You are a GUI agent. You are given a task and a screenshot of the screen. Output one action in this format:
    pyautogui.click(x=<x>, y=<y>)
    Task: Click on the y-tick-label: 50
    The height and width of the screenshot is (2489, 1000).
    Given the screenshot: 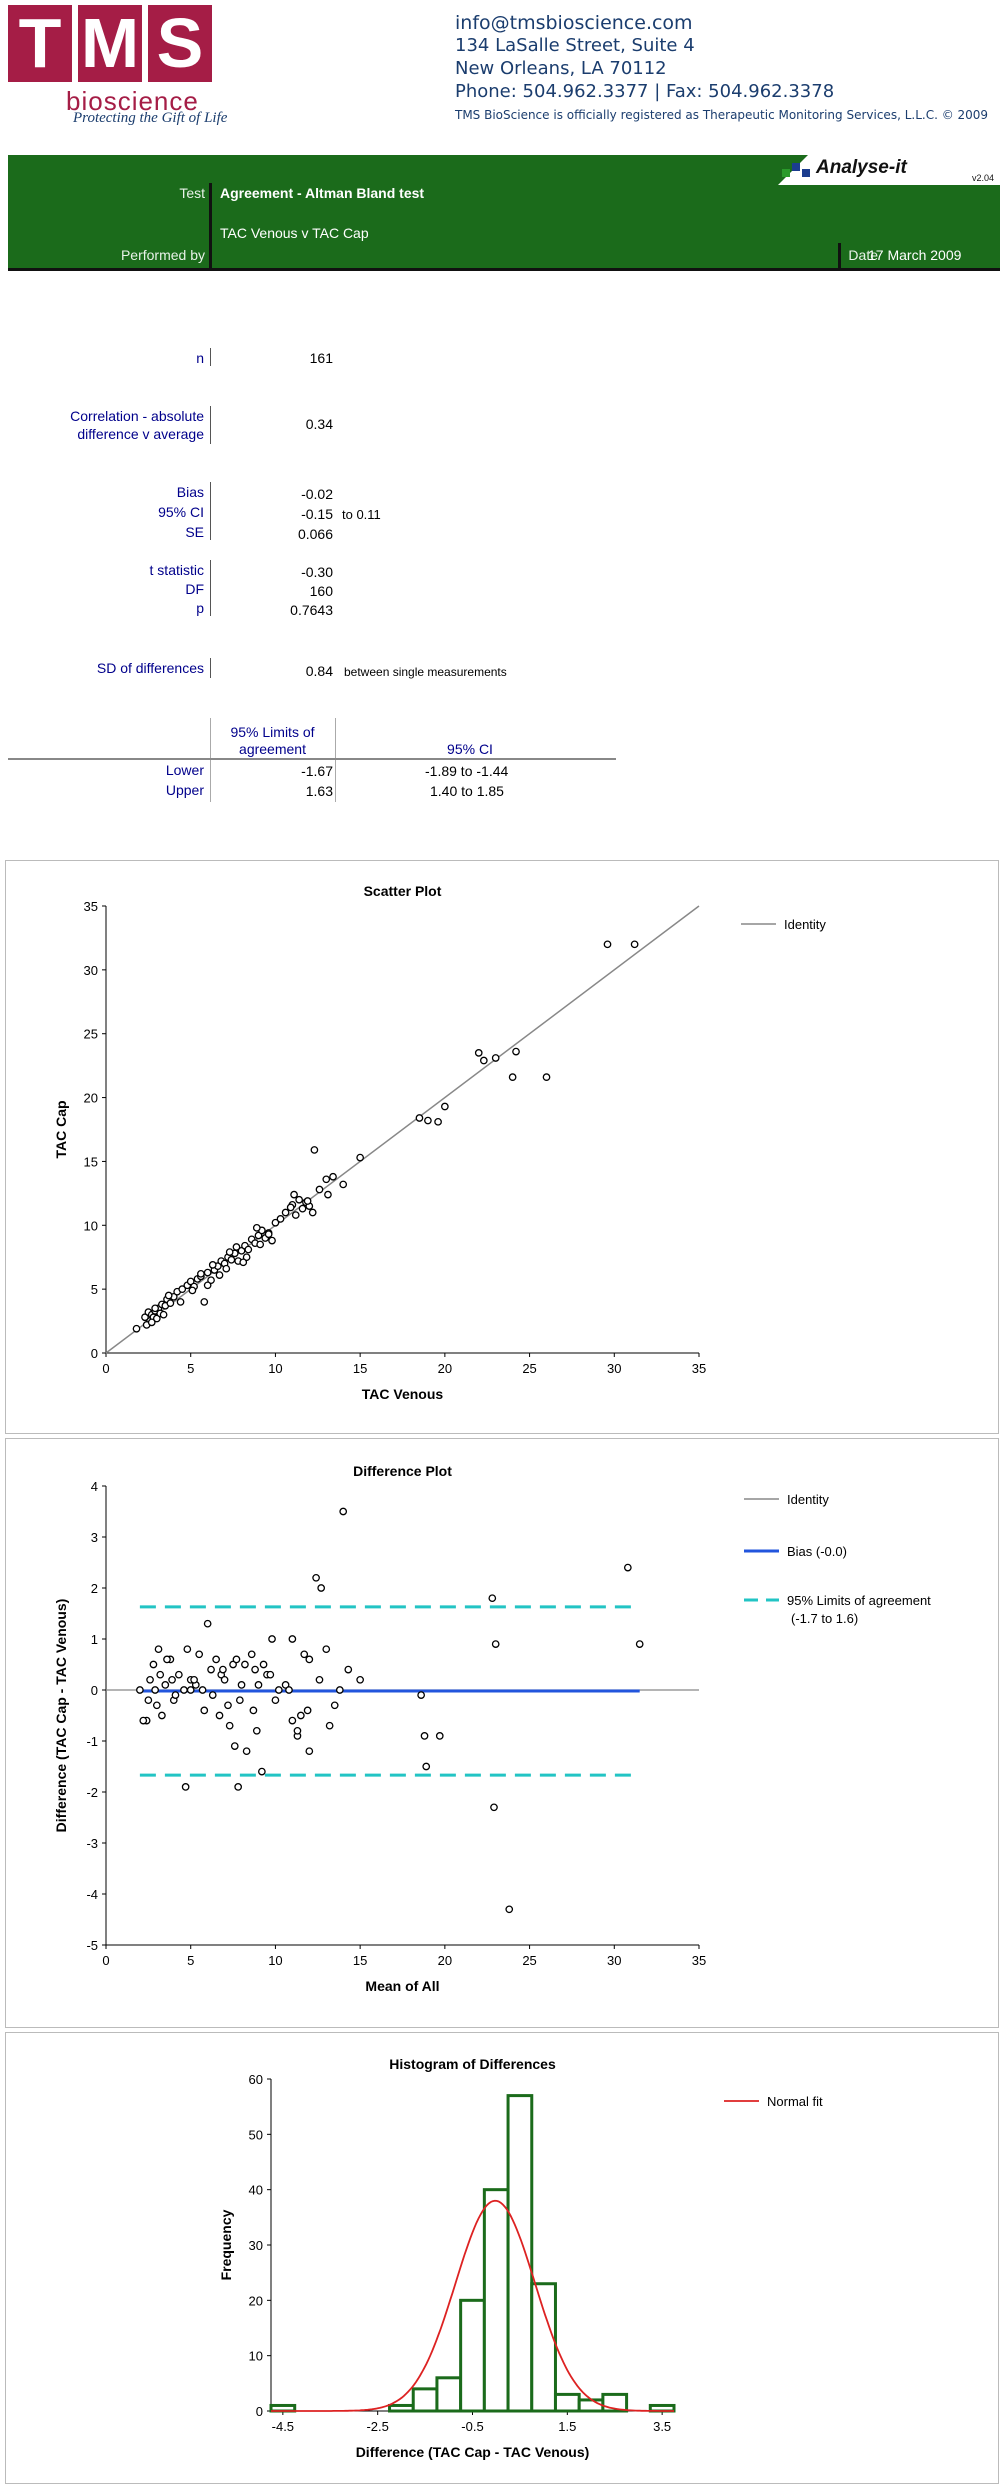 What is the action you would take?
    pyautogui.click(x=256, y=2134)
    